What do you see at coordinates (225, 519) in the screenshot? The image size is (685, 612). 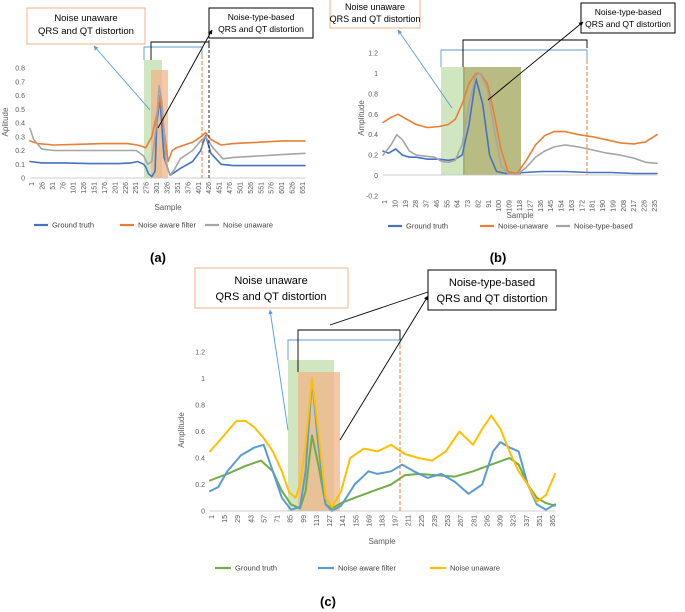 I see `x-tick-label: 15` at bounding box center [225, 519].